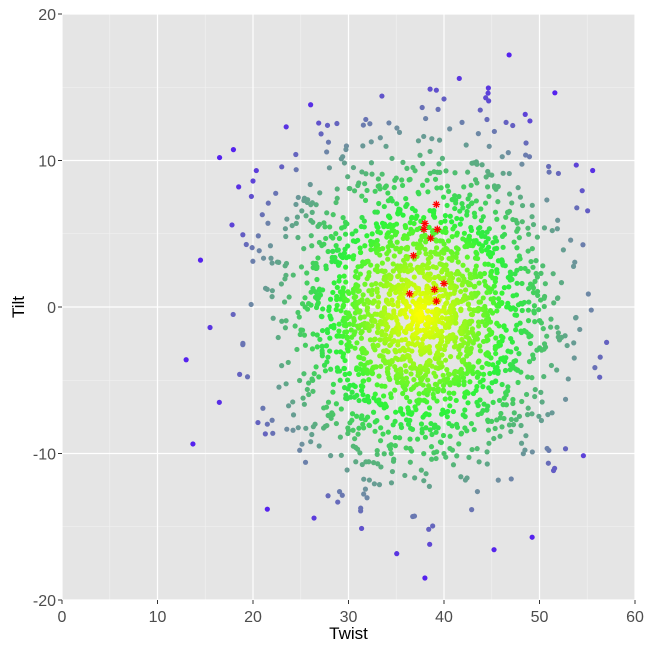 This screenshot has width=650, height=650. I want to click on x-axis-title: Twist, so click(348, 633).